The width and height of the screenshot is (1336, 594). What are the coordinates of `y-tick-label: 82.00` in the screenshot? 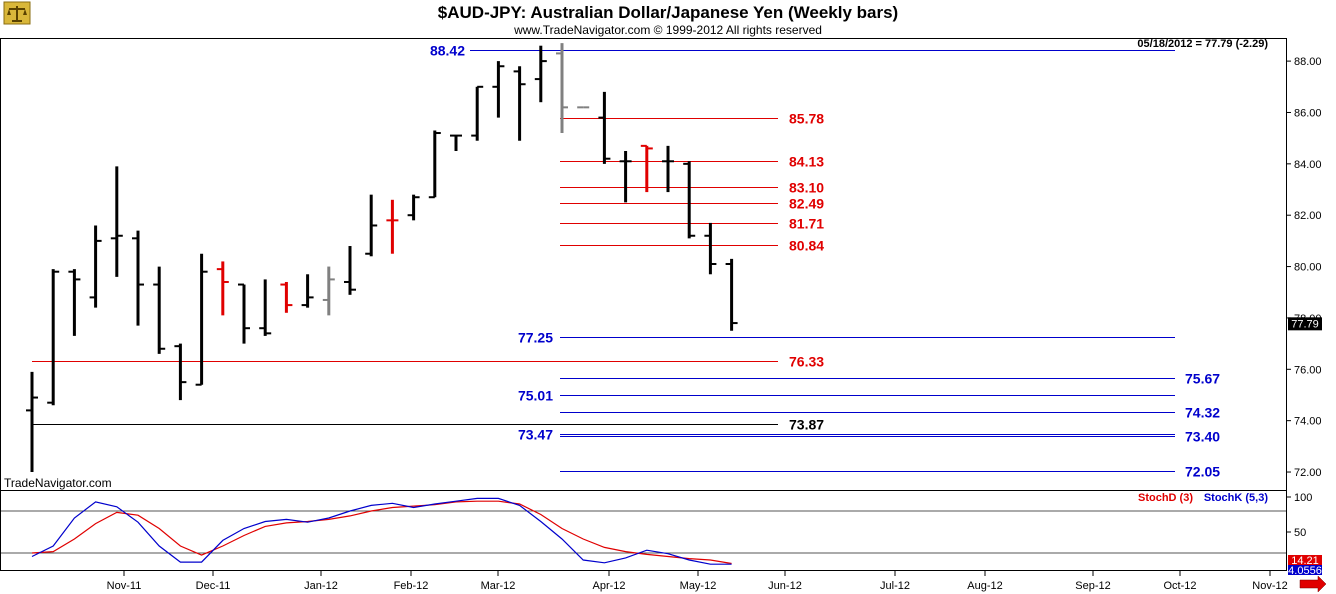 It's located at (1308, 216).